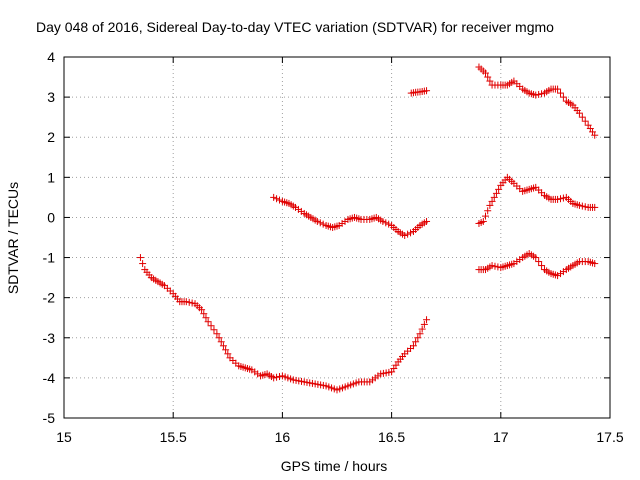 The width and height of the screenshot is (640, 480). What do you see at coordinates (13, 238) in the screenshot?
I see `y-axis-label: SDTVAR / TECUs` at bounding box center [13, 238].